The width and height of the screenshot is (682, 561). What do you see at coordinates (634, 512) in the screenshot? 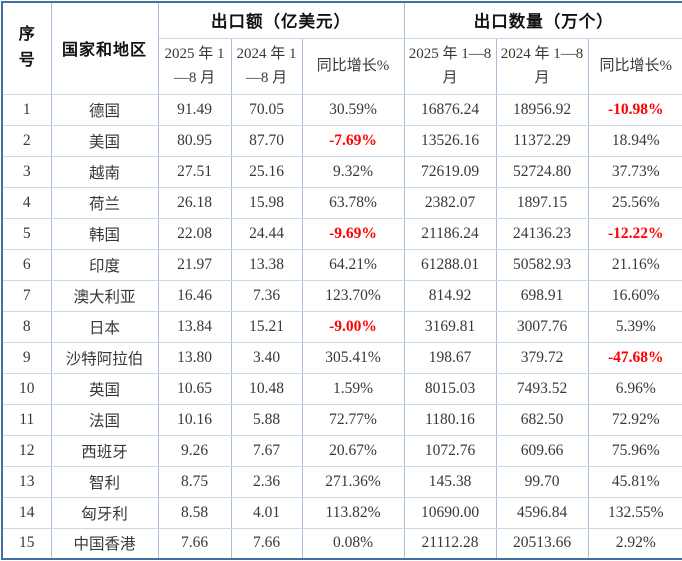
I see `cell-qty-yoy: 132.55%` at bounding box center [634, 512].